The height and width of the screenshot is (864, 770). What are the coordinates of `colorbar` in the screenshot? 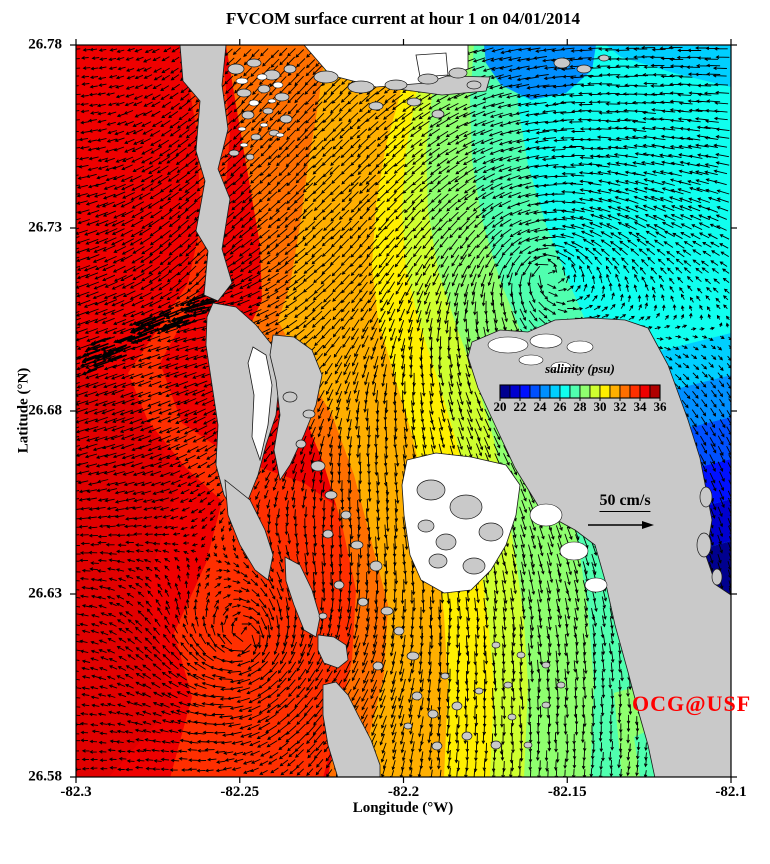 It's located at (580, 392).